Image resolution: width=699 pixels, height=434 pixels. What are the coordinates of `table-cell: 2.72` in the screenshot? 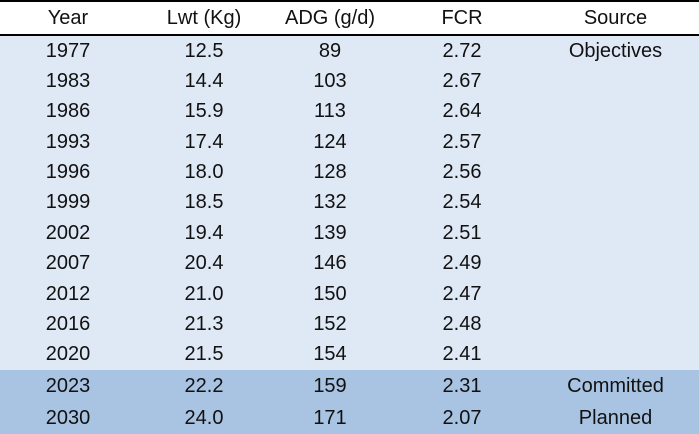 It's located at (462, 50).